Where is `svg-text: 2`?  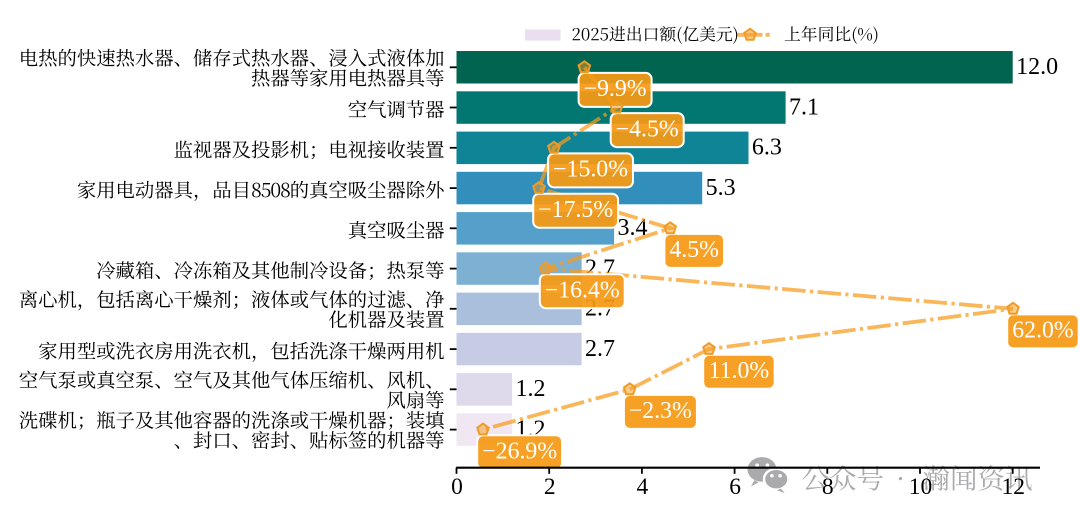
svg-text: 2 is located at coordinates (550, 487).